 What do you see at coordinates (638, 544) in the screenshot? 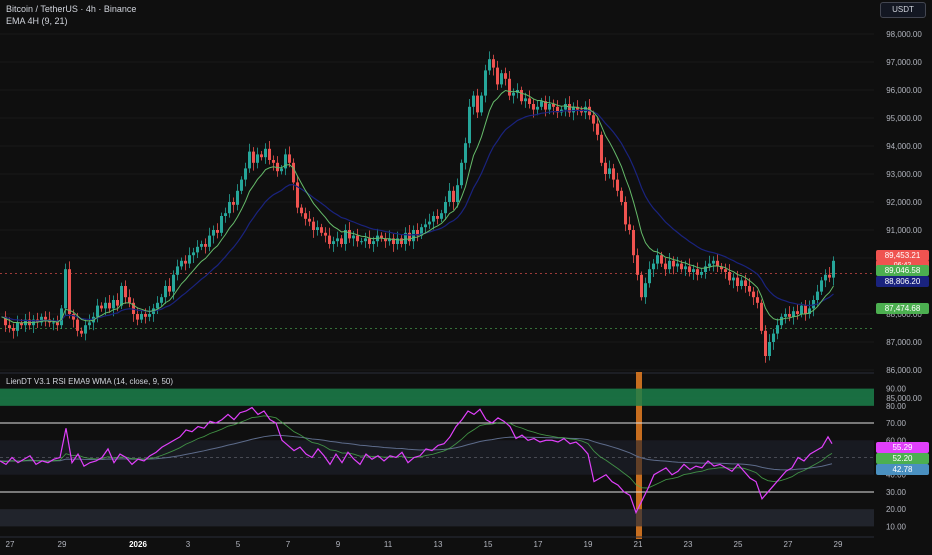
I see `x-tick-label: 21` at bounding box center [638, 544].